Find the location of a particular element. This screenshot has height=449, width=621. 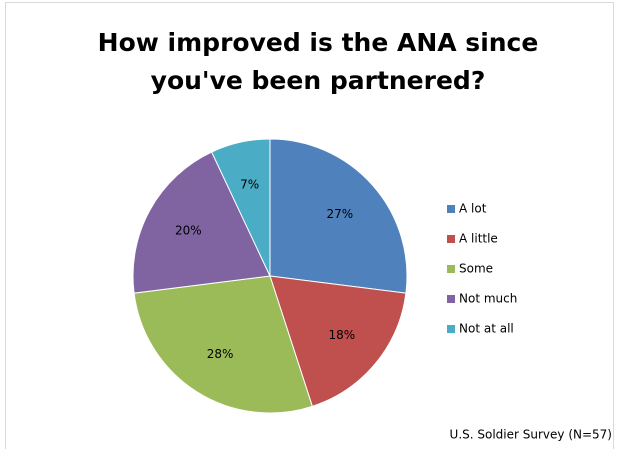

data-label: 18% is located at coordinates (341, 335).